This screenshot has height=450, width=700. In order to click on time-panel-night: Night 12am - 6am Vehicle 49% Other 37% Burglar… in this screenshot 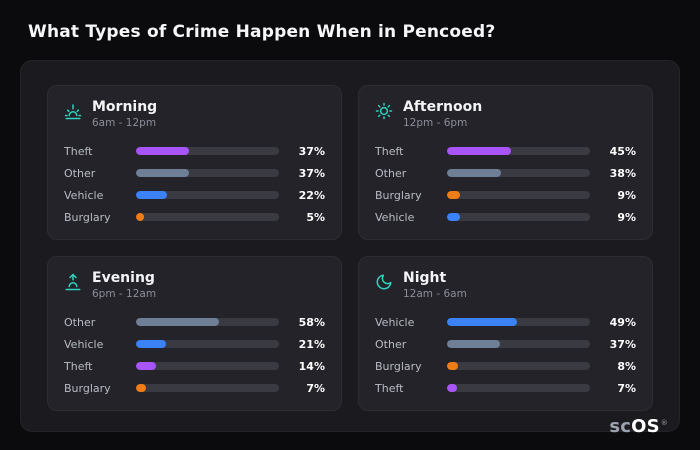, I will do `click(505, 333)`.